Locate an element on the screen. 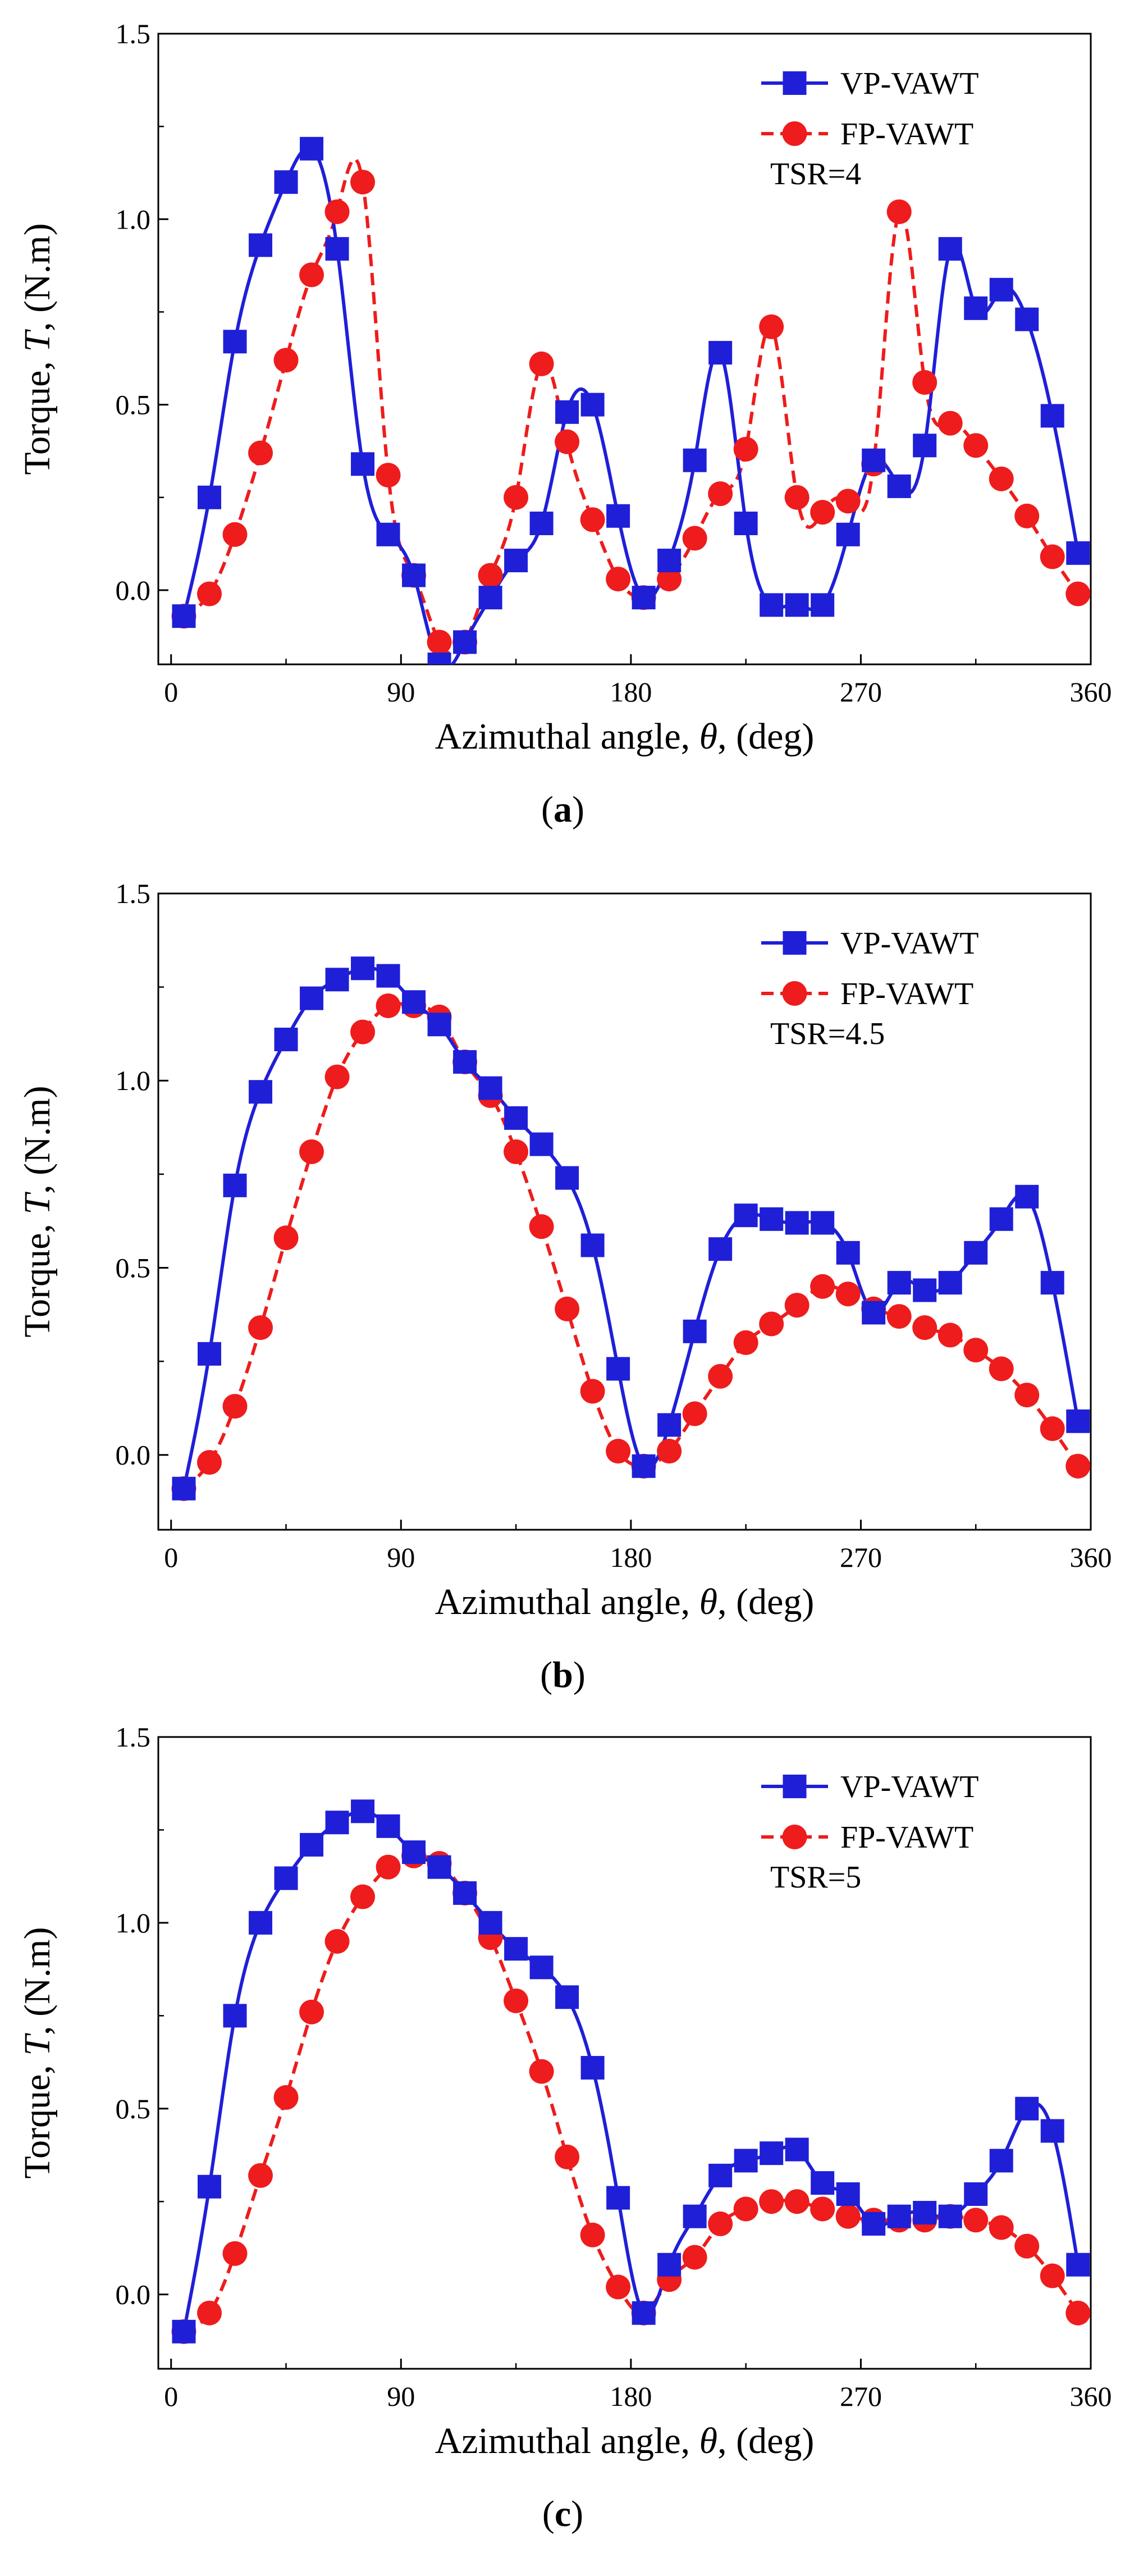 The image size is (1125, 2576). y-tick-label: 0.0 is located at coordinates (134, 1455).